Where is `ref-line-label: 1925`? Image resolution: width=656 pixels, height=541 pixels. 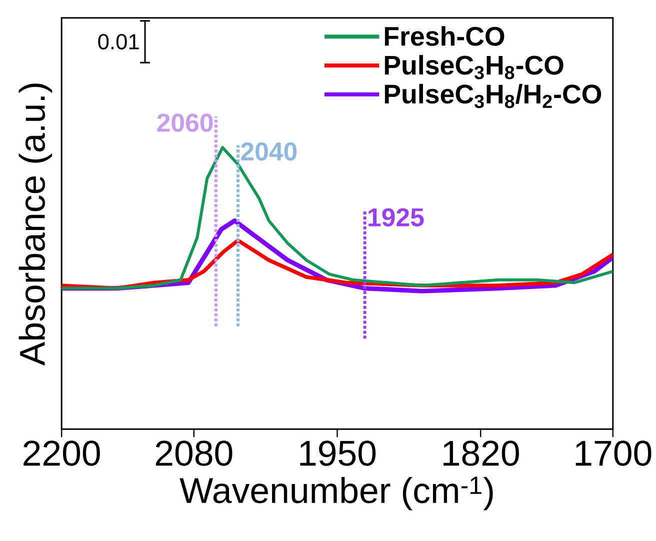 ref-line-label: 1925 is located at coordinates (396, 217).